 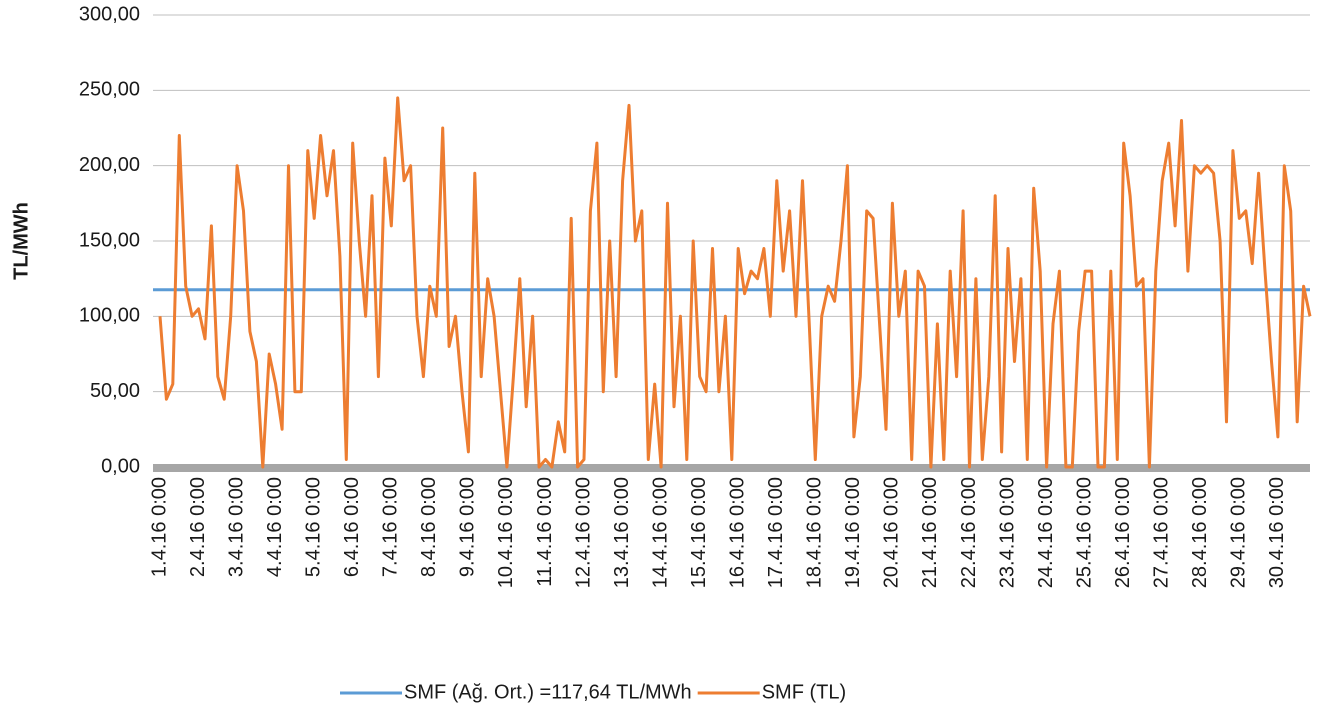 What do you see at coordinates (21, 241) in the screenshot?
I see `y-axis-label: TL/MWh` at bounding box center [21, 241].